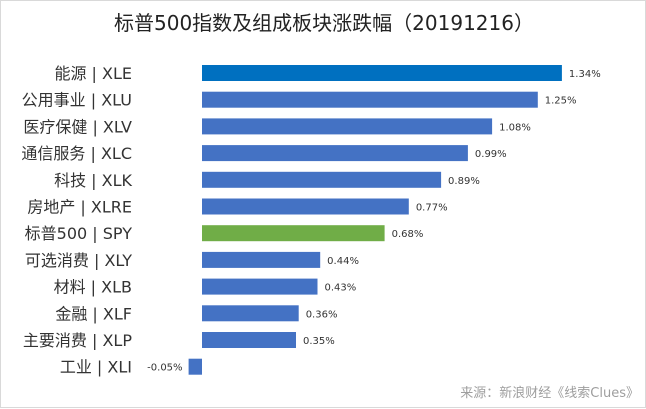  Describe the element at coordinates (343, 261) in the screenshot. I see `data-label: 0.44%` at that location.